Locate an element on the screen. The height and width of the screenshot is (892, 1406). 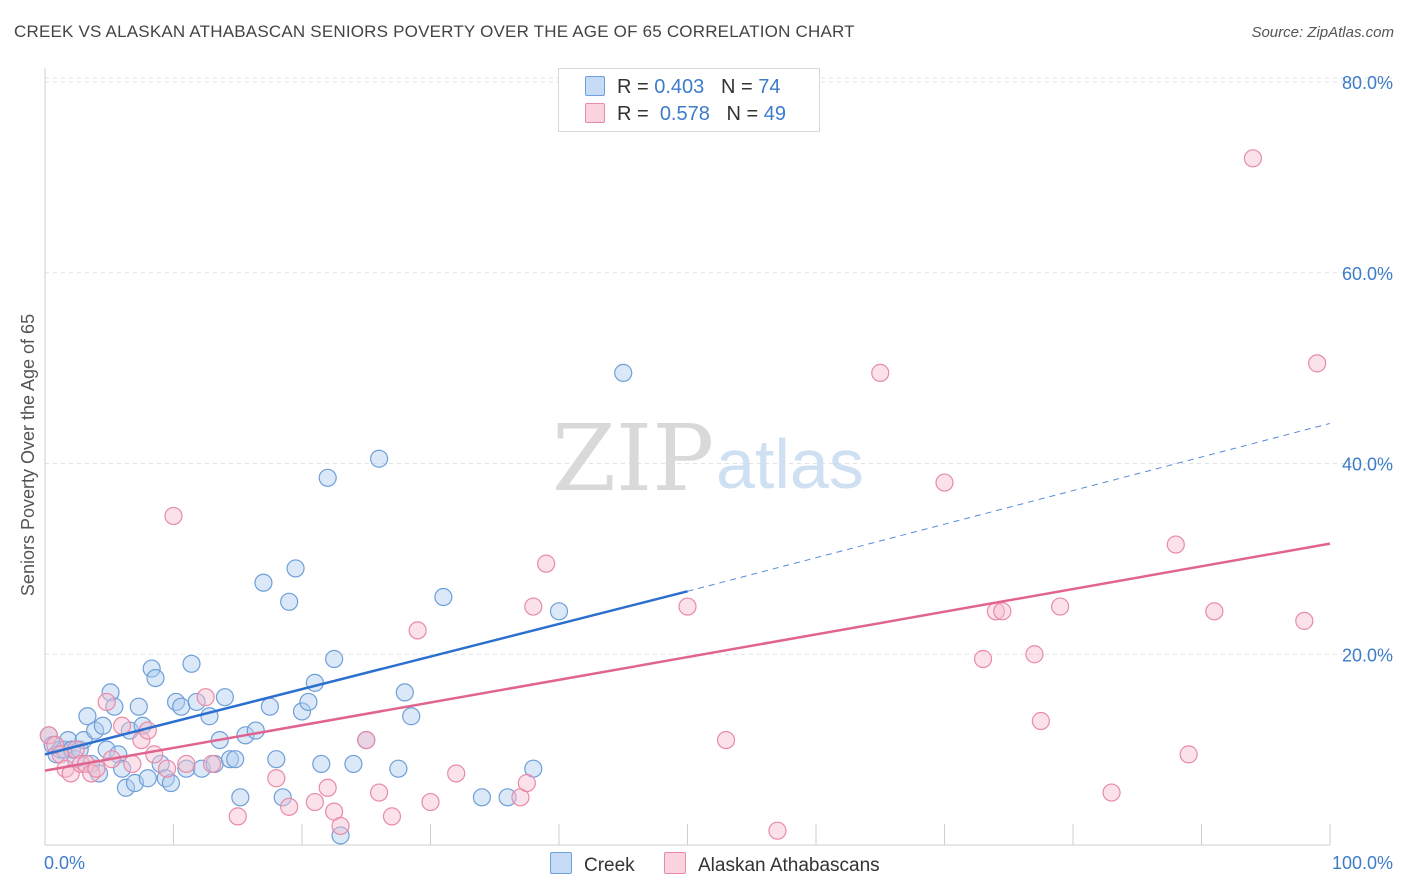
bottom-legend-creek: Creek is located at coordinates (592, 864).